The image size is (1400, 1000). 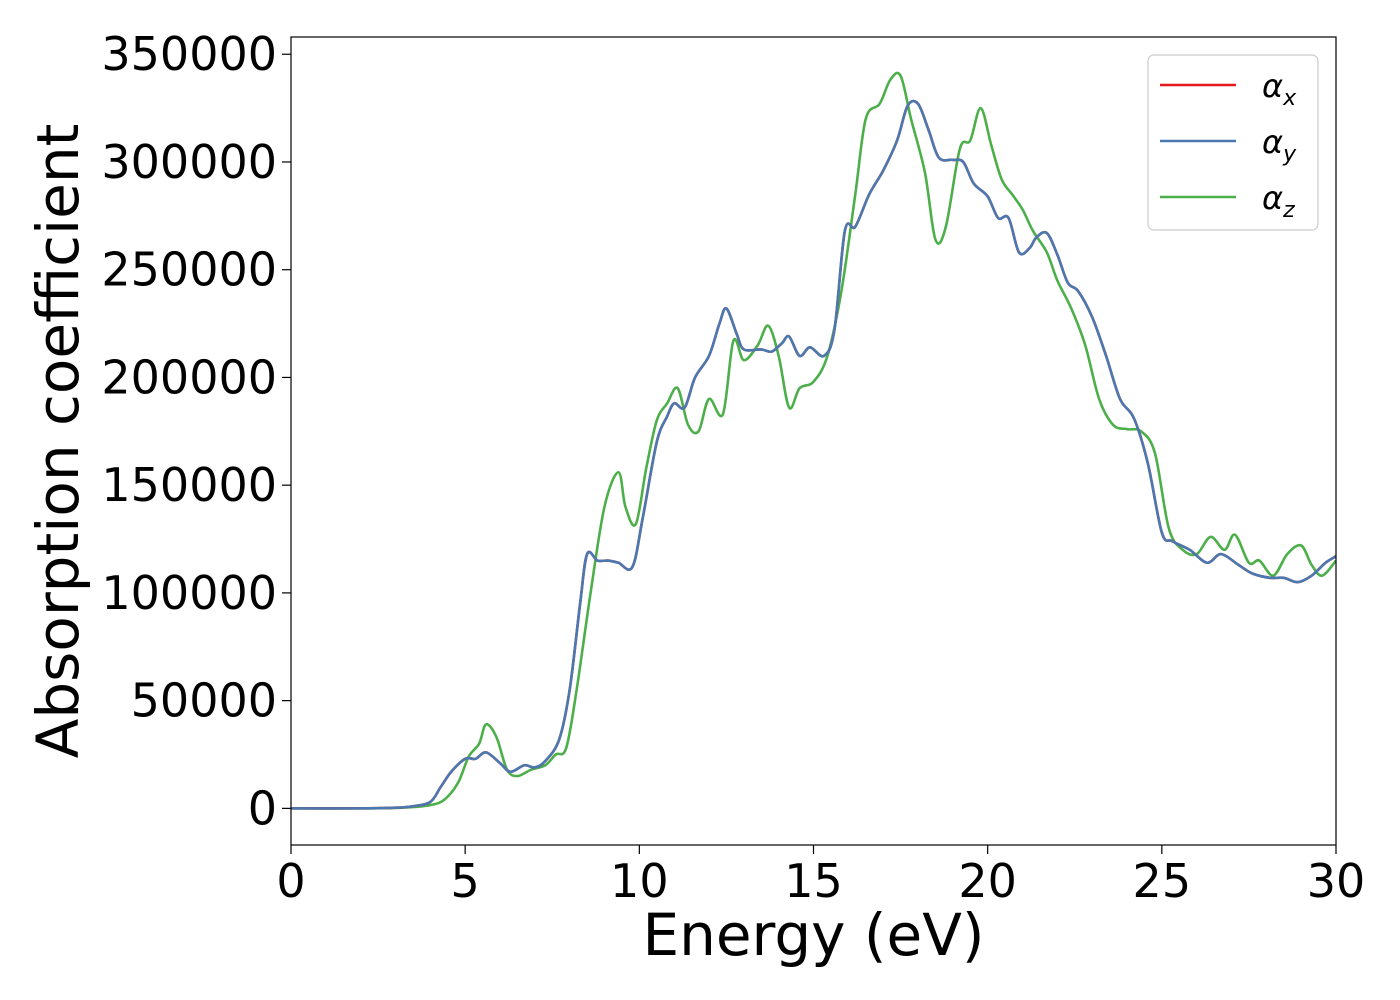 What do you see at coordinates (189, 377) in the screenshot?
I see `y-tick-label: 200000` at bounding box center [189, 377].